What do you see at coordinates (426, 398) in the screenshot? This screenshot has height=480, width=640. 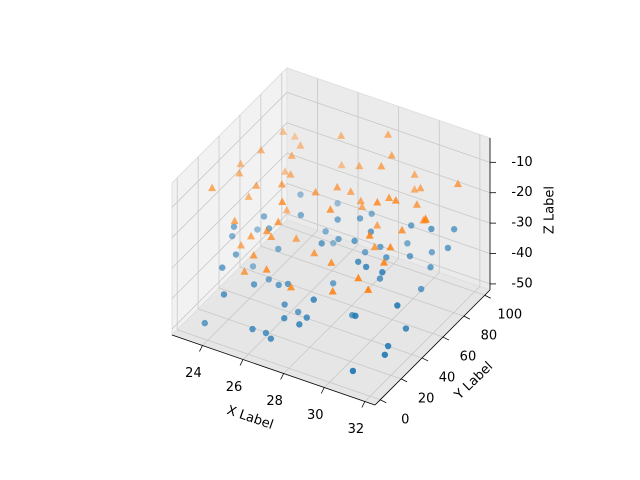 I see `y-tick-label: 20` at bounding box center [426, 398].